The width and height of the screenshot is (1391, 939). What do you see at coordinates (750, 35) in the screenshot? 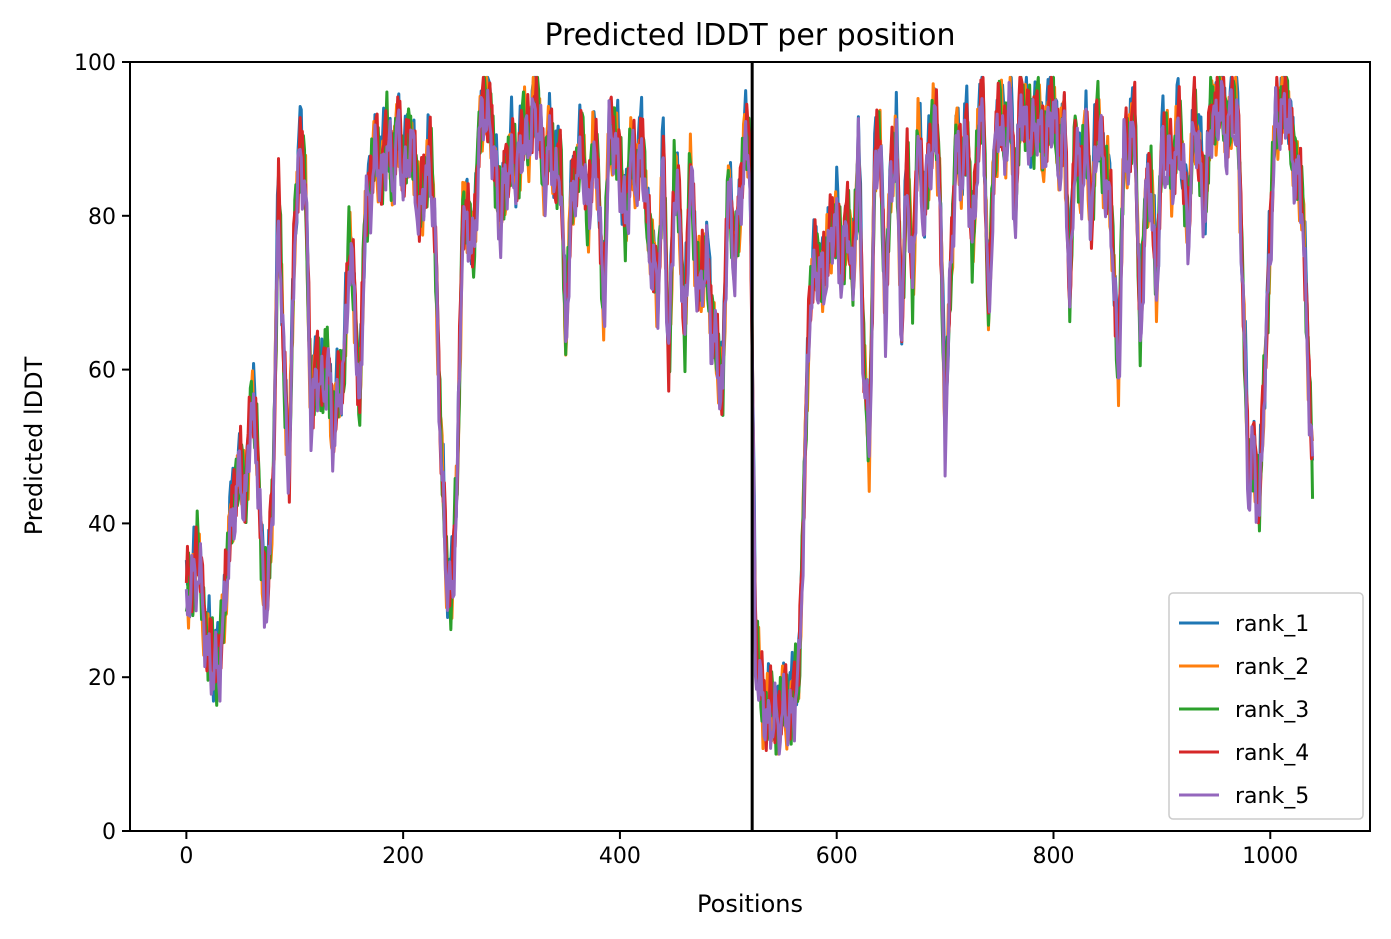
I see `chart-title: Predicted lDDT per position` at bounding box center [750, 35].